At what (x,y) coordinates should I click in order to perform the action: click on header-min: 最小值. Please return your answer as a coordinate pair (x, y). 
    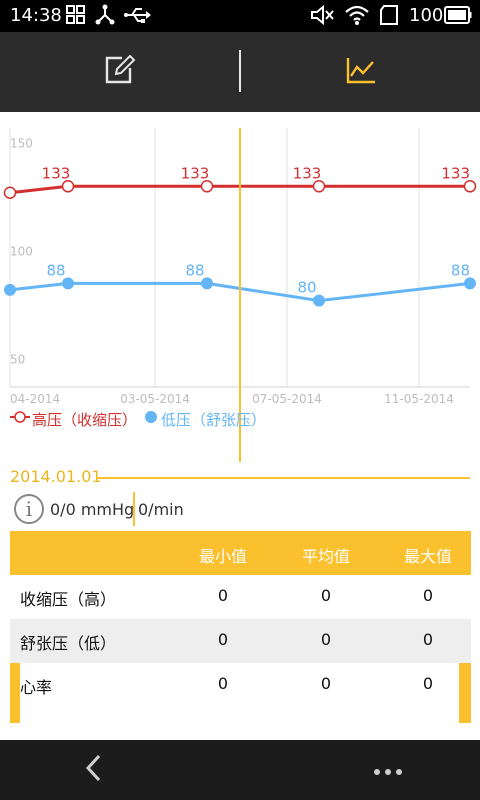
    Looking at the image, I should click on (222, 556).